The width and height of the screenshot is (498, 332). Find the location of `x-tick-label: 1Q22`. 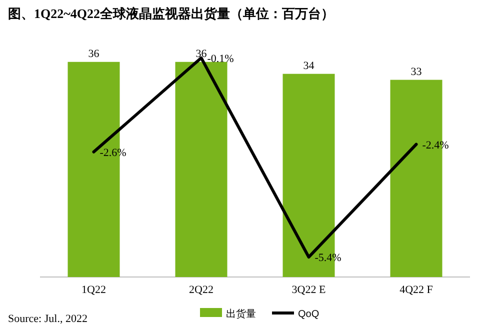

x-tick-label: 1Q22 is located at coordinates (94, 290).